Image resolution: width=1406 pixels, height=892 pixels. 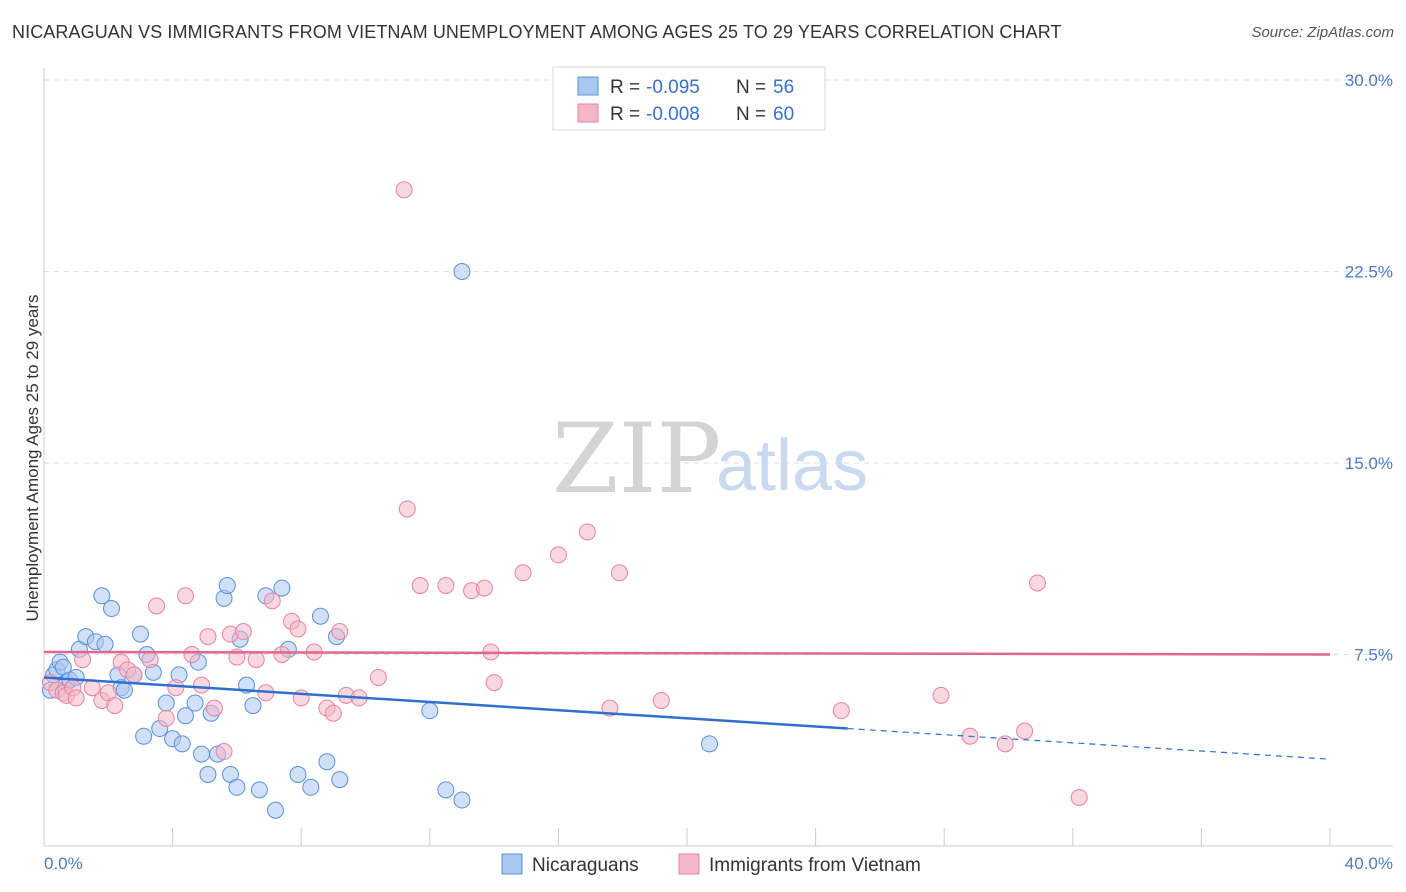 I want to click on bottom-legend-swatch-nicaraguans, so click(x=512, y=864).